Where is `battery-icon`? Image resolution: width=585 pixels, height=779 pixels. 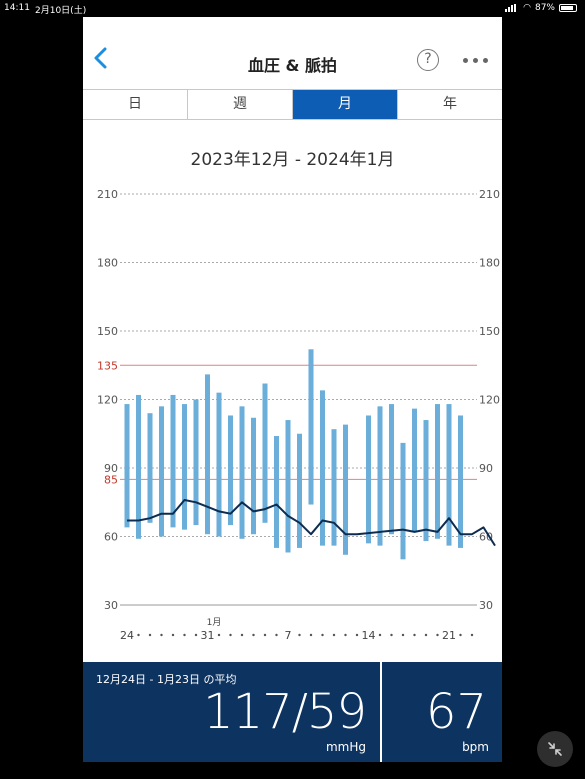
battery-icon is located at coordinates (568, 8).